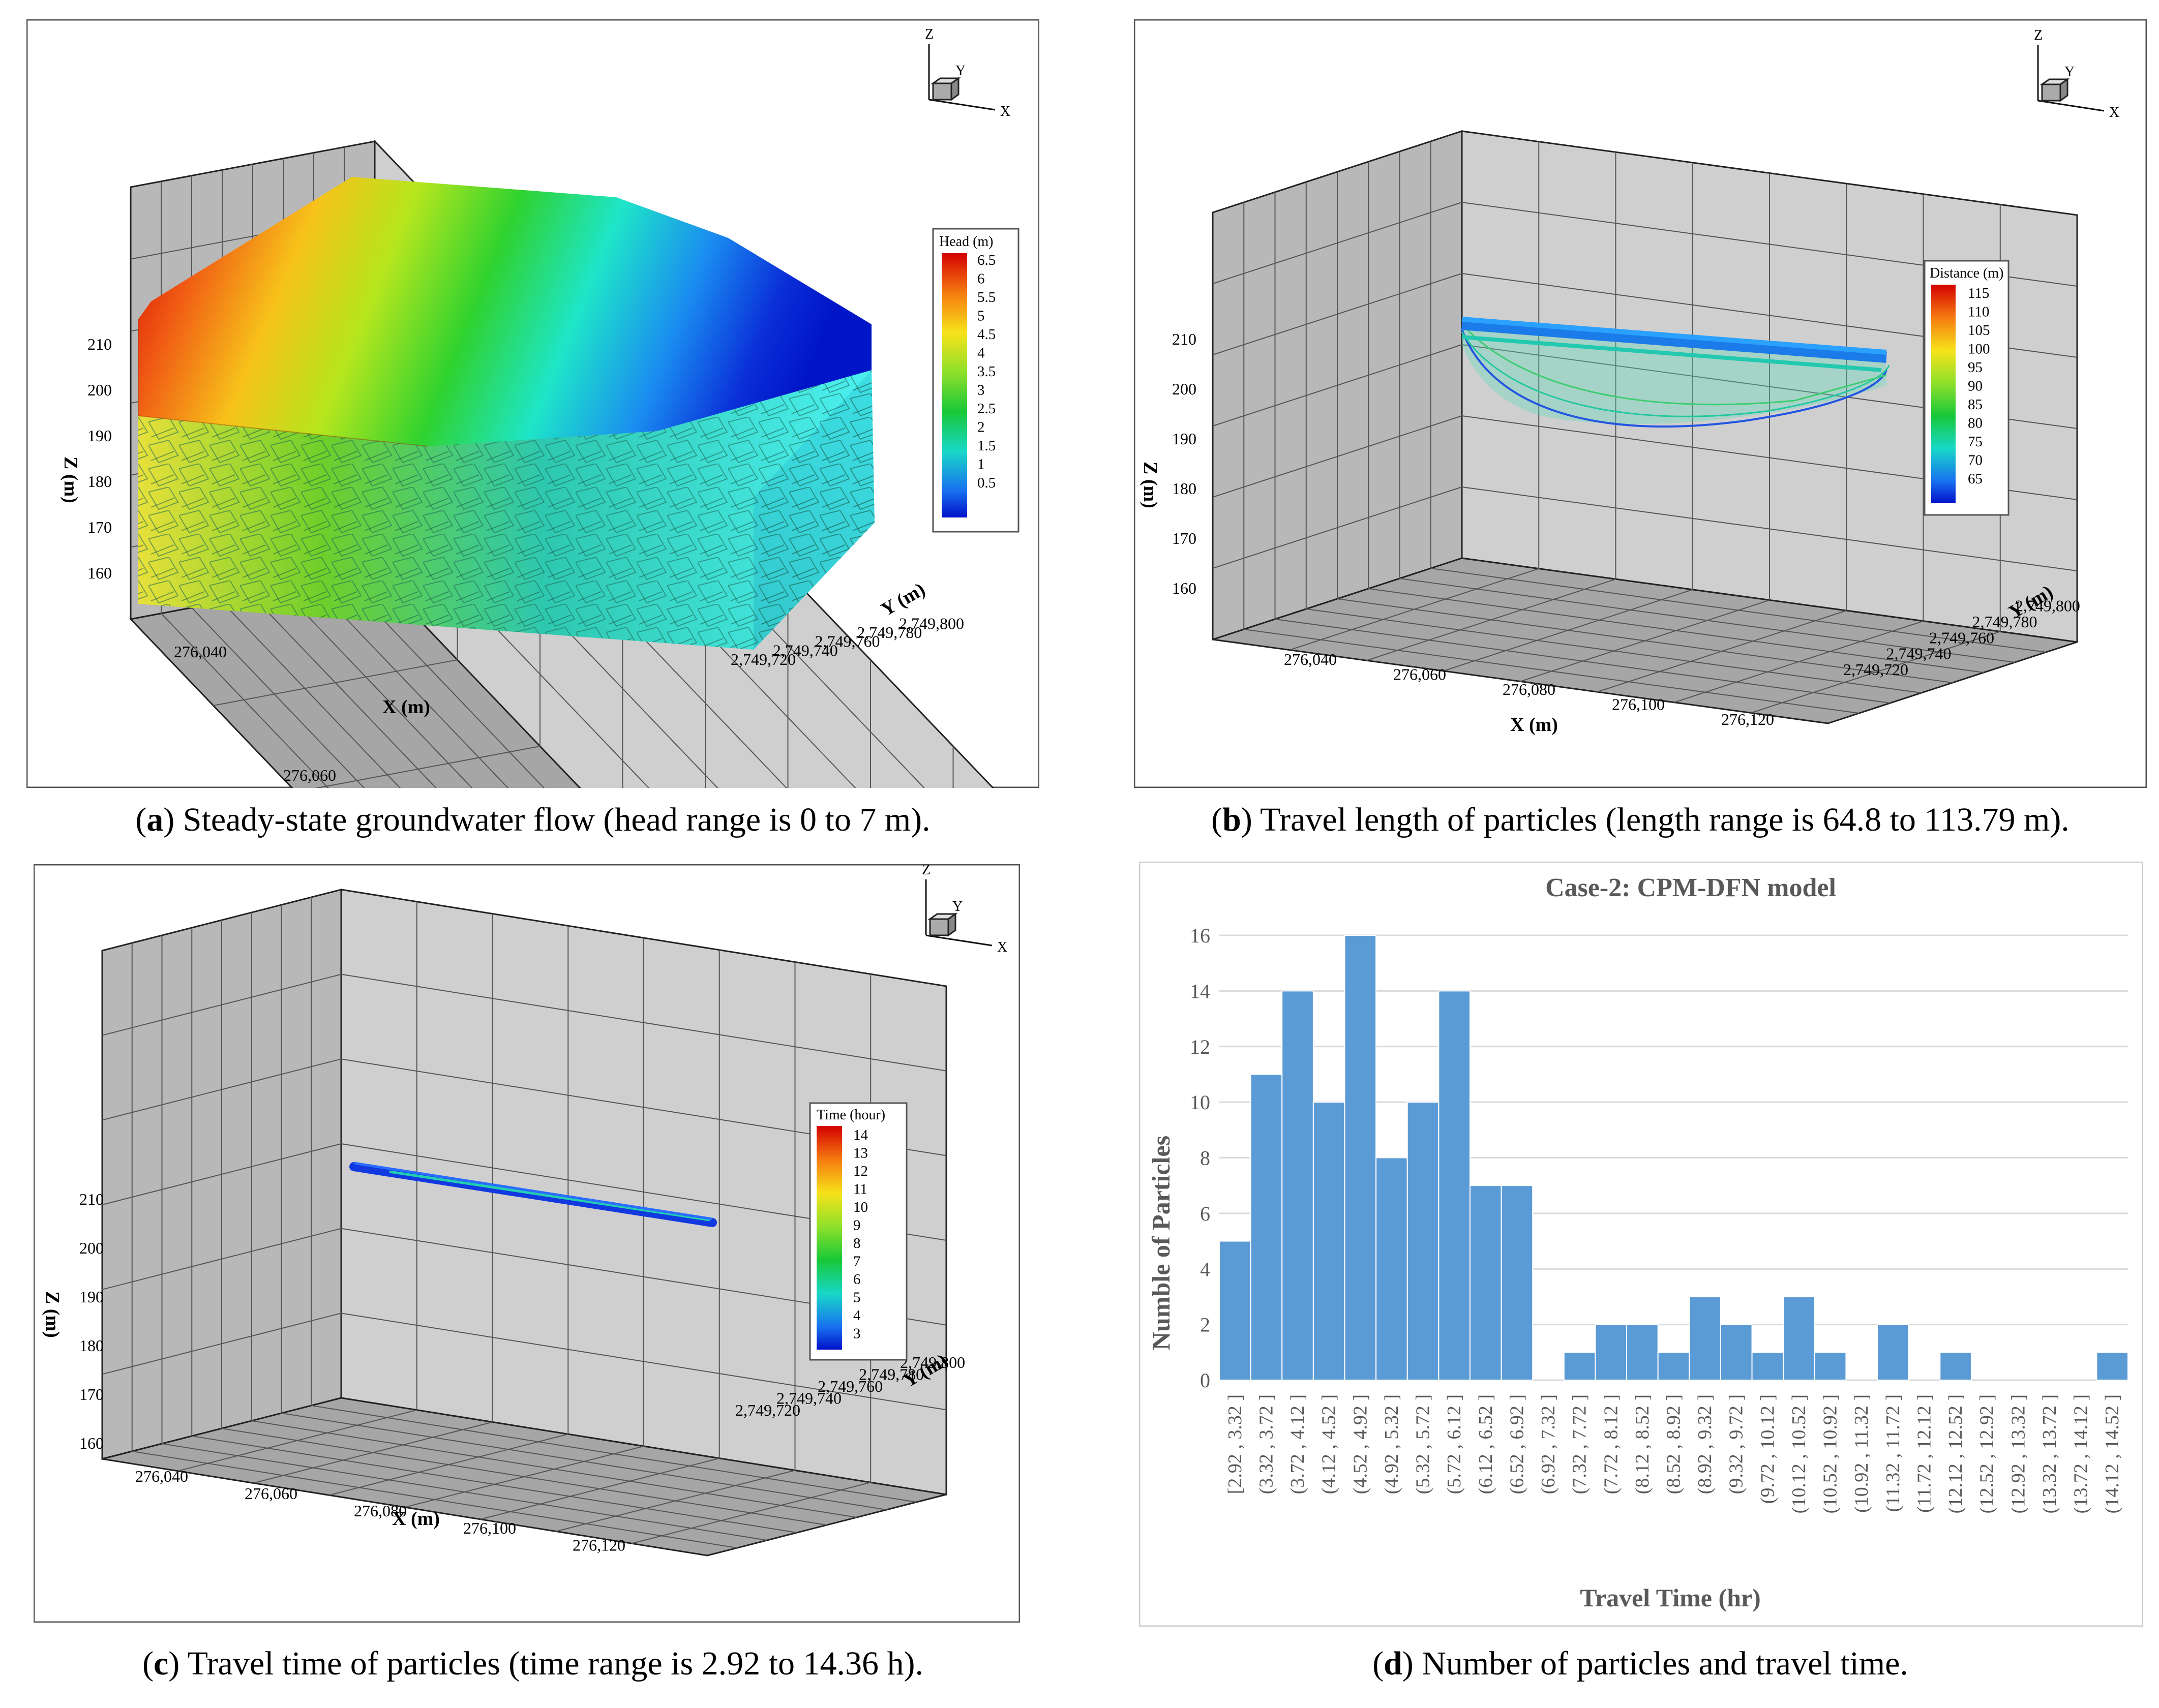 The width and height of the screenshot is (2159, 1708). I want to click on legend-label: 4.5, so click(986, 334).